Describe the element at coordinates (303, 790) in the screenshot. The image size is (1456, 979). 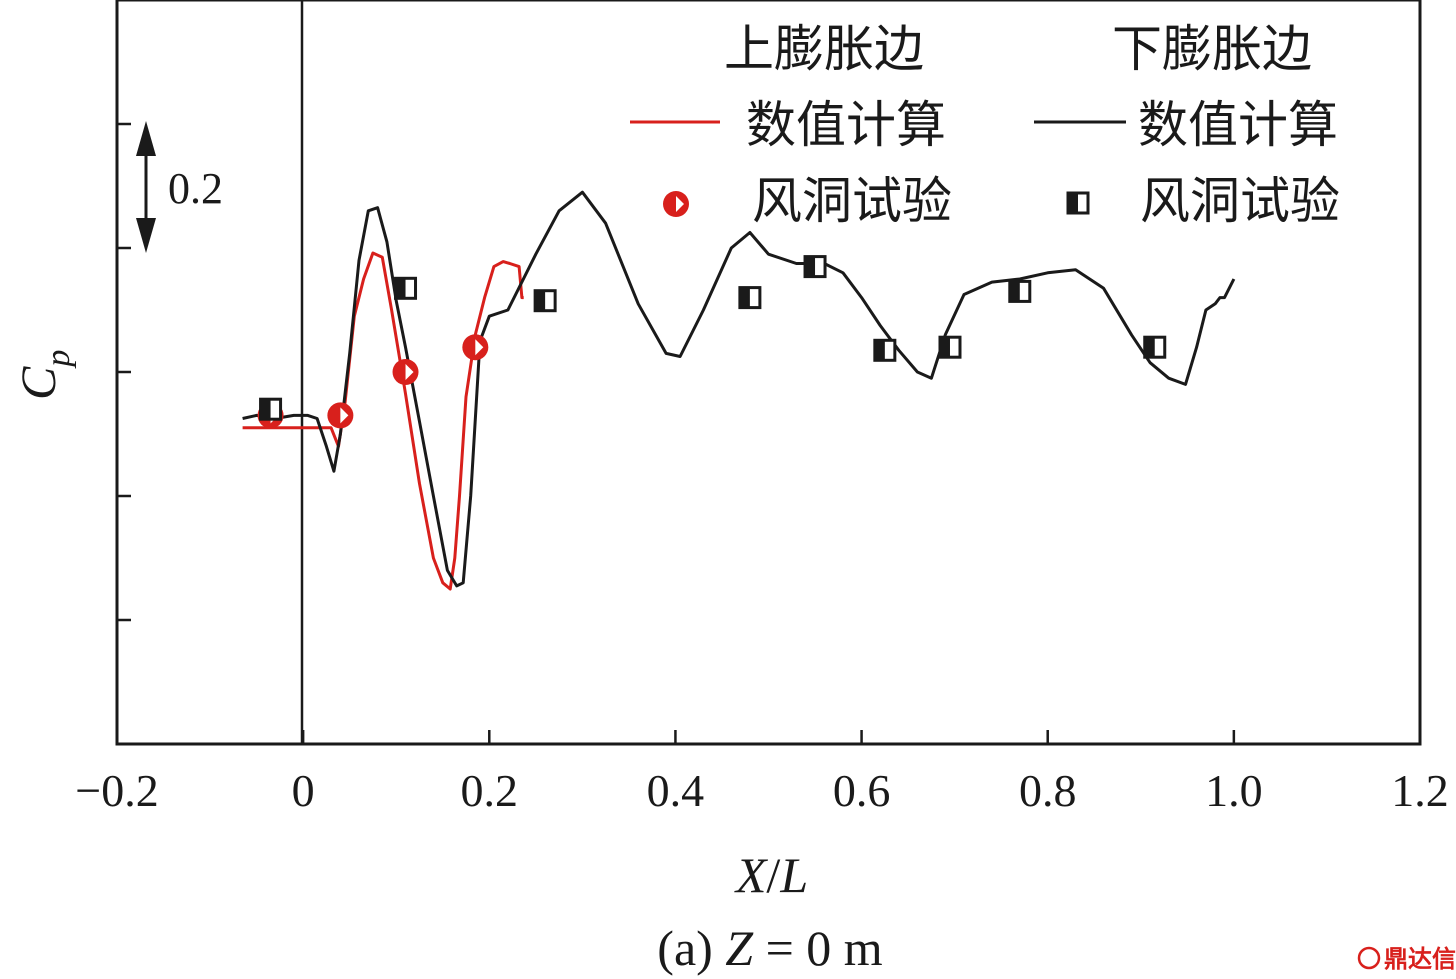
I see `x-tick-label-1: 0` at that location.